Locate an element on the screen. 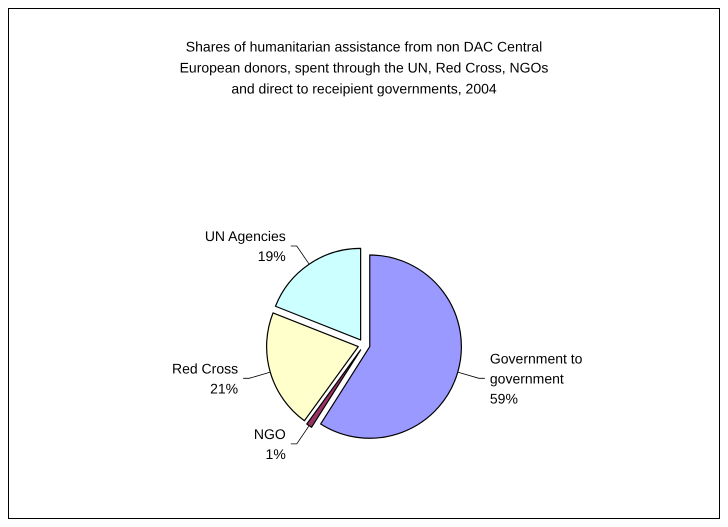  data-label: 21% is located at coordinates (224, 388).